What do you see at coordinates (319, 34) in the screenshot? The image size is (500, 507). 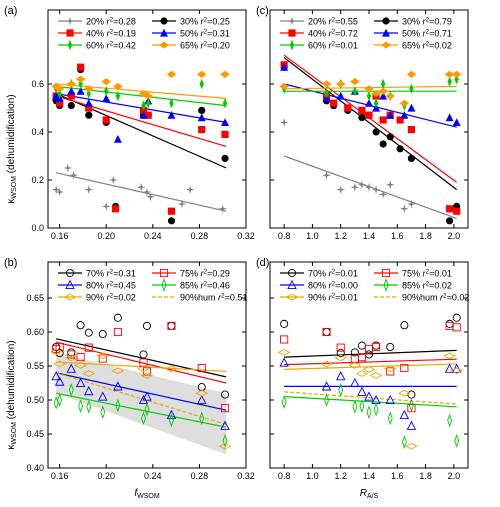 I see `legend-item-40%: 40% r2=0.72` at bounding box center [319, 34].